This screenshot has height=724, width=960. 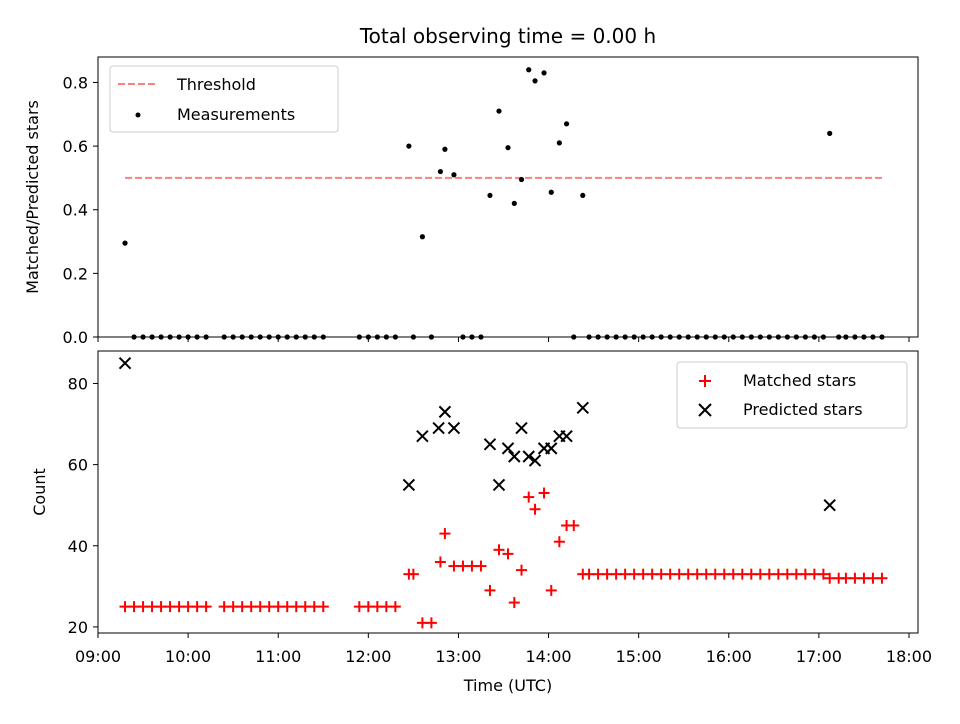 What do you see at coordinates (39, 492) in the screenshot?
I see `count-y-axis-label: Count` at bounding box center [39, 492].